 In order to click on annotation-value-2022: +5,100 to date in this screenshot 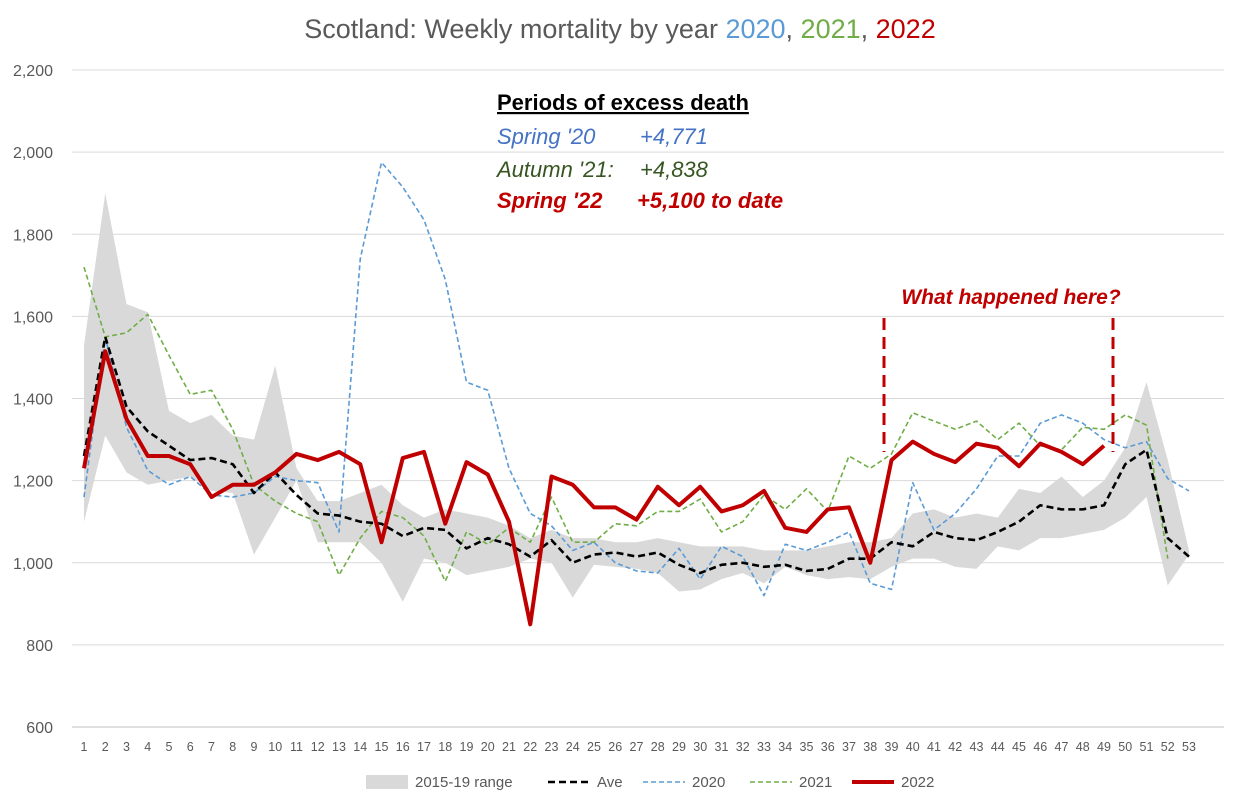, I will do `click(710, 200)`.